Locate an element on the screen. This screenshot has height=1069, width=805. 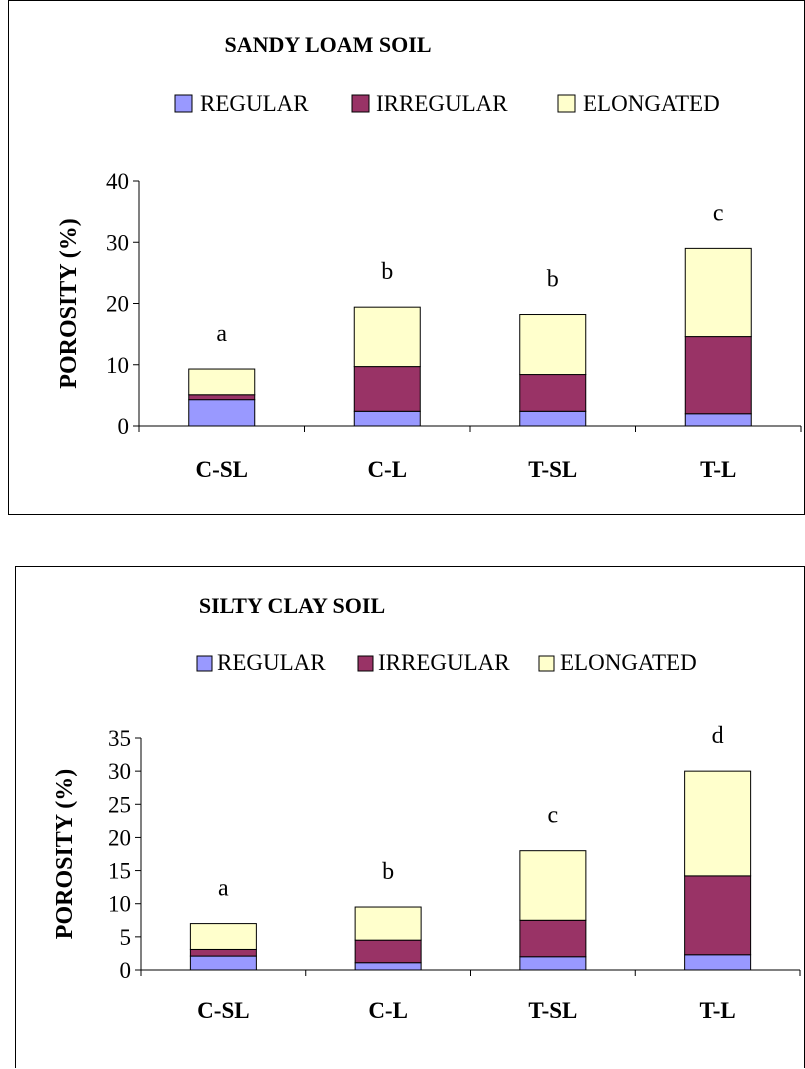
y-tick-label: 5 is located at coordinates (126, 937).